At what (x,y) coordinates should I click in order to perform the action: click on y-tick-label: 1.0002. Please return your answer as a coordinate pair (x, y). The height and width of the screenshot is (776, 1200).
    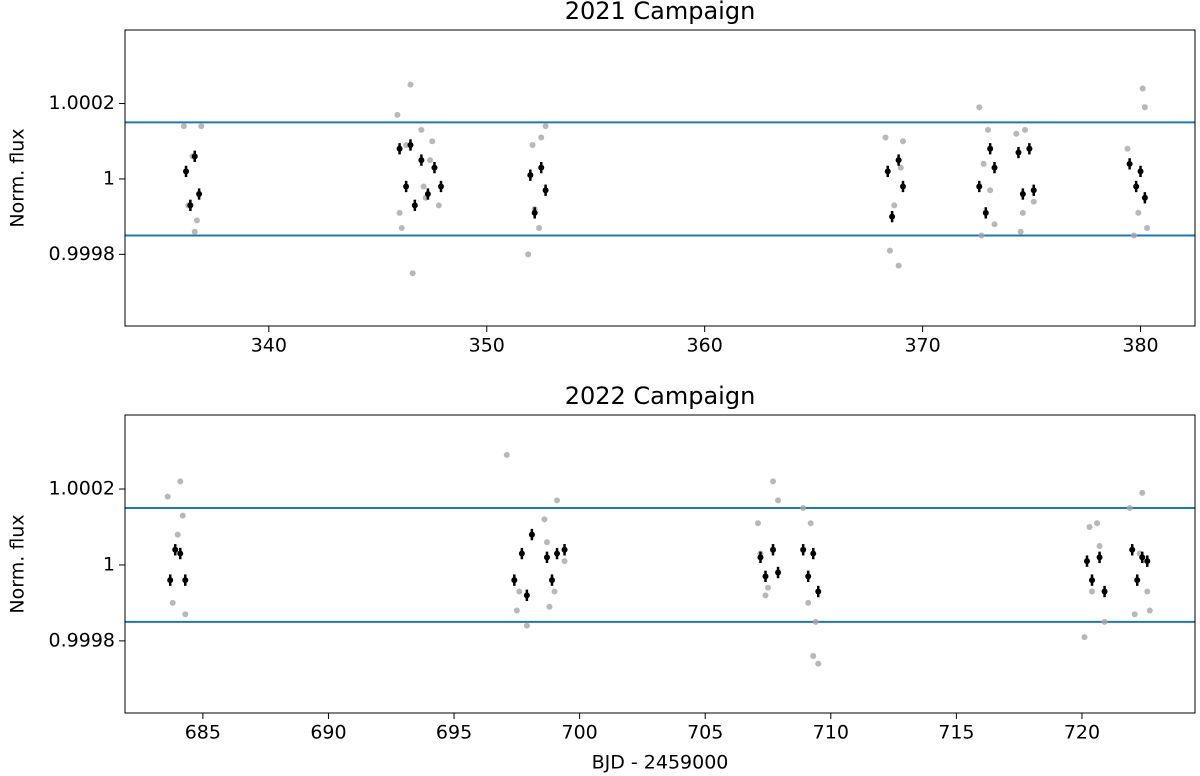
    Looking at the image, I should click on (82, 103).